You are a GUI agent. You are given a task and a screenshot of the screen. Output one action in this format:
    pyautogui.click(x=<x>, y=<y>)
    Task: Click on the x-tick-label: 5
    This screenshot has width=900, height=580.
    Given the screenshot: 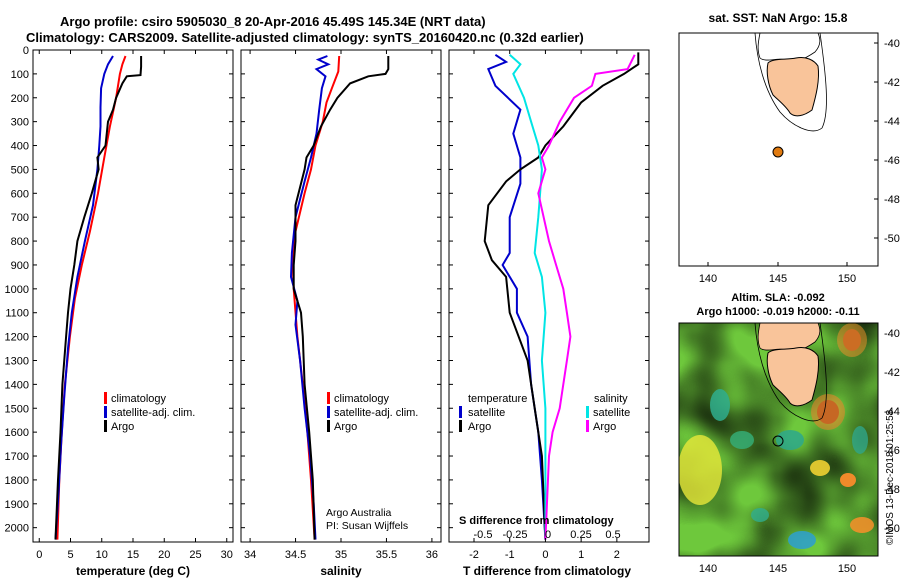 What is the action you would take?
    pyautogui.click(x=70, y=555)
    